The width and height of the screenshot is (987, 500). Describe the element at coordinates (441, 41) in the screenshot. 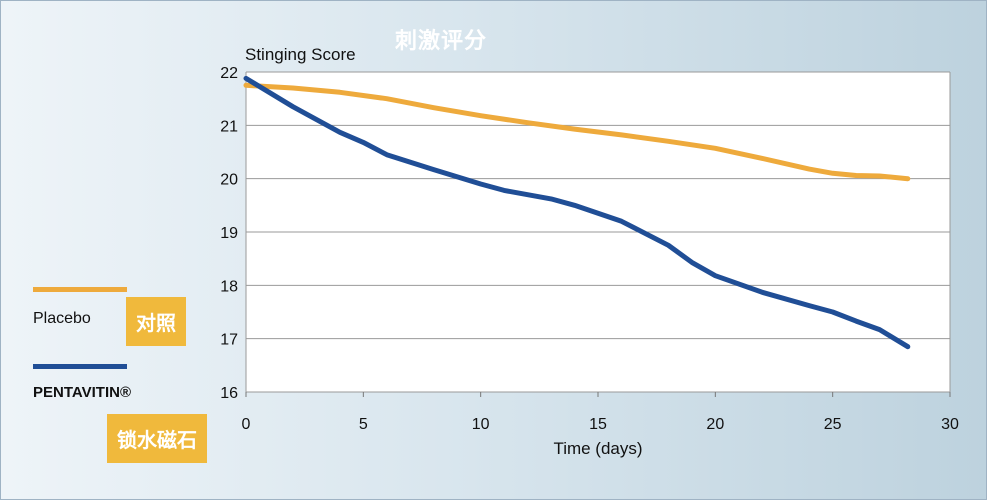

I see `chart-title: 刺激评分` at that location.